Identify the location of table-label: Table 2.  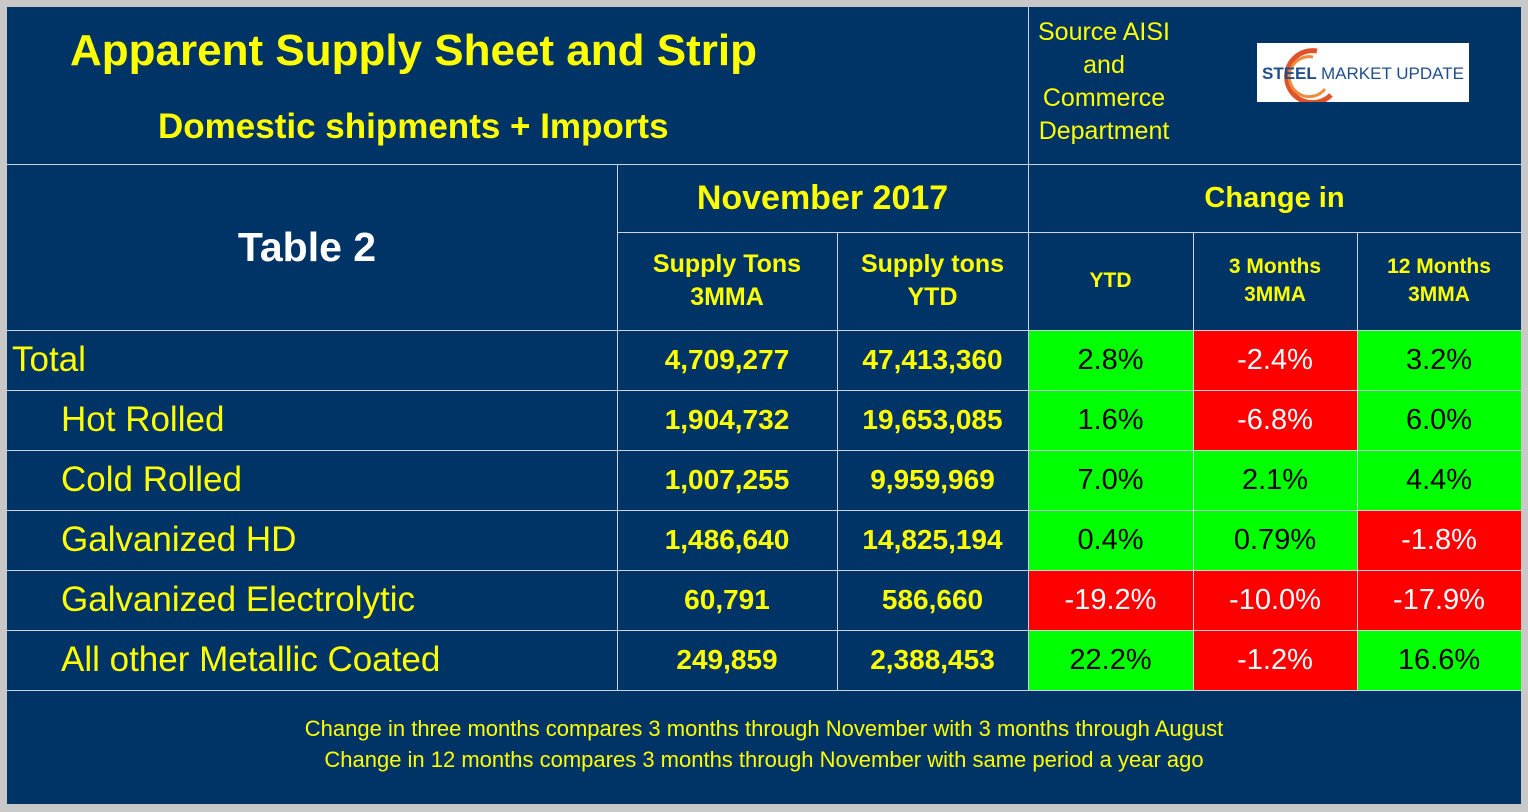
(307, 247).